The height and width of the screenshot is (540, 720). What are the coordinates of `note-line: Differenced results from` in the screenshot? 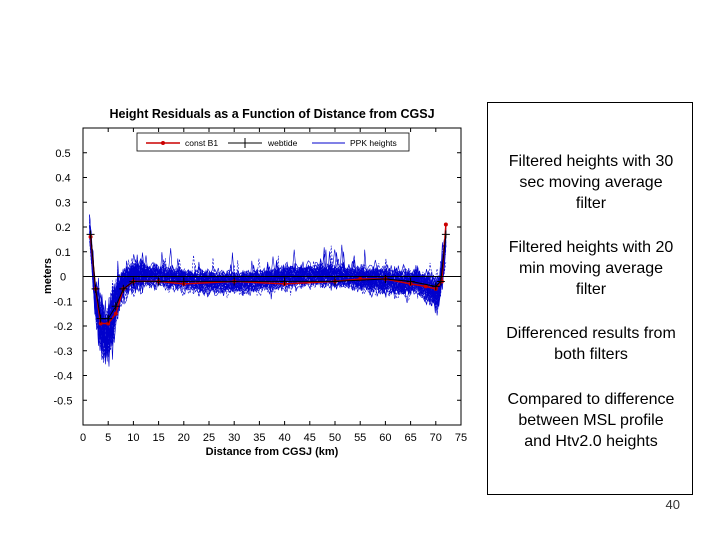 It's located at (591, 333).